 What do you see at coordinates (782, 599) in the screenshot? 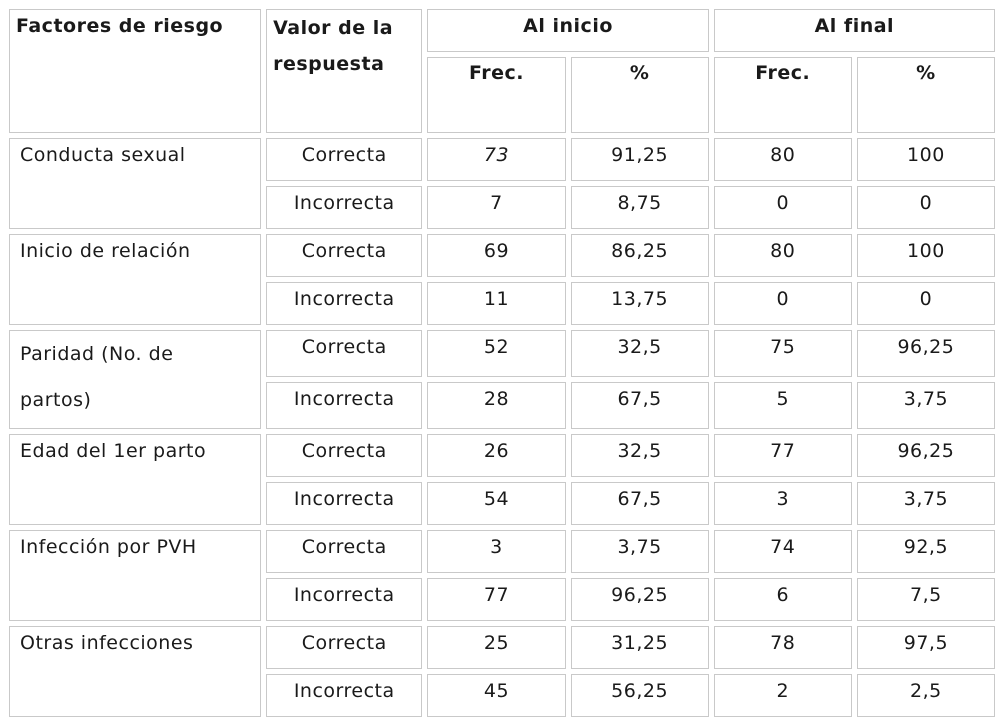
I see `end-frec: 6` at bounding box center [782, 599].